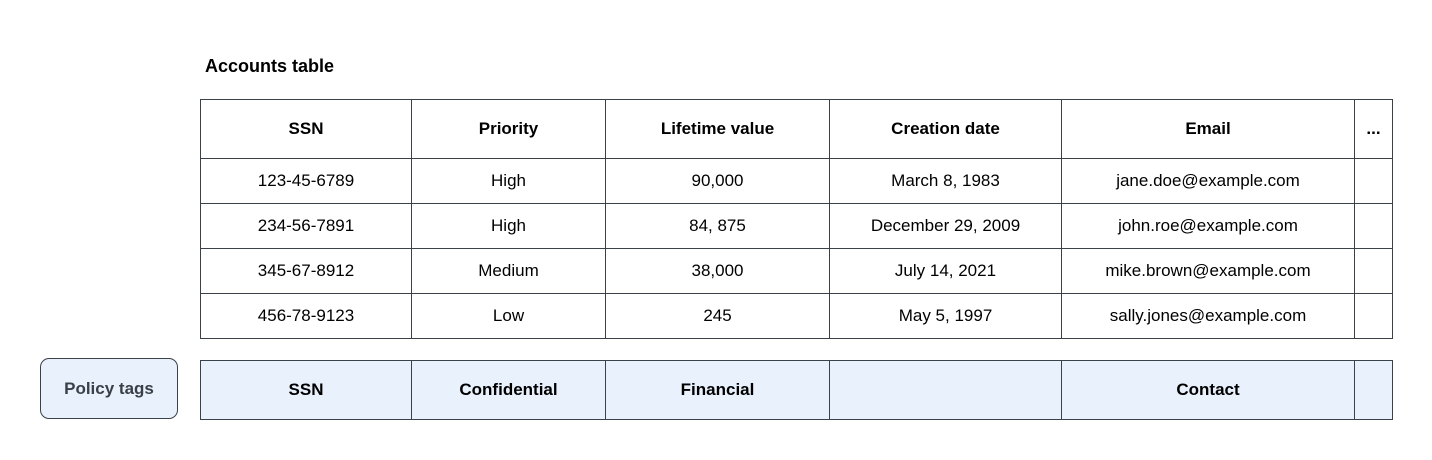 This screenshot has width=1432, height=460. What do you see at coordinates (1208, 129) in the screenshot?
I see `column-header-email: Email` at bounding box center [1208, 129].